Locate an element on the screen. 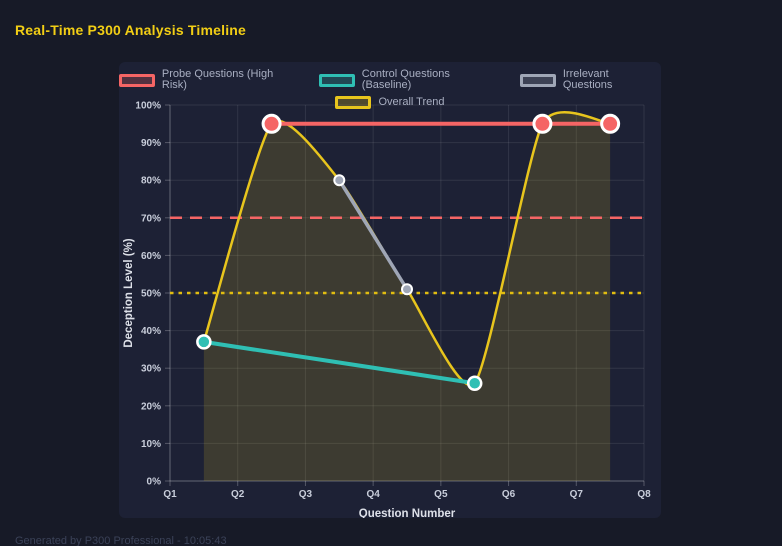  legend-label-probe-questions-high-risk: Probe Questions (High Risk) is located at coordinates (217, 79).